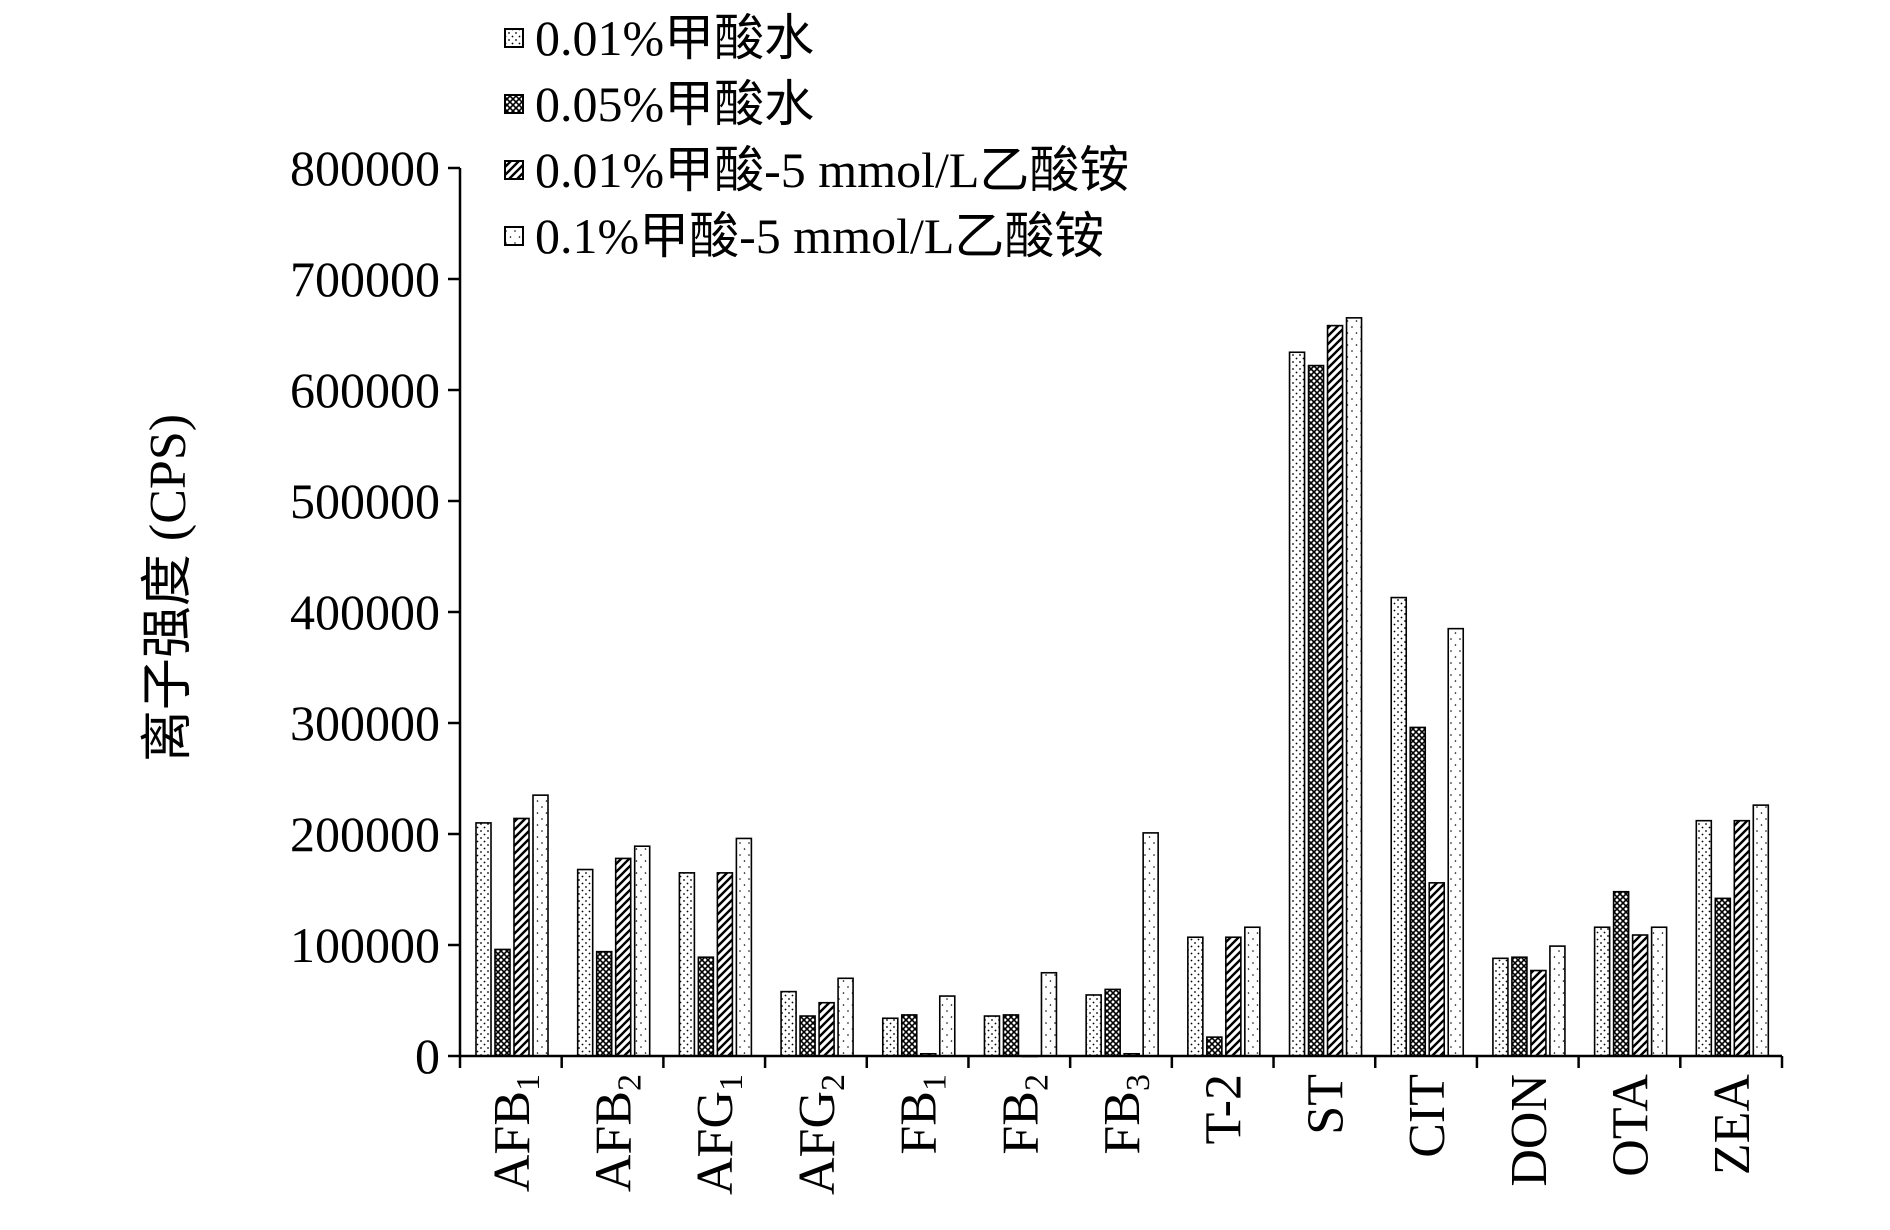 The height and width of the screenshot is (1230, 1890). I want to click on x-tick-label-fb1: FB1, so click(922, 1114).